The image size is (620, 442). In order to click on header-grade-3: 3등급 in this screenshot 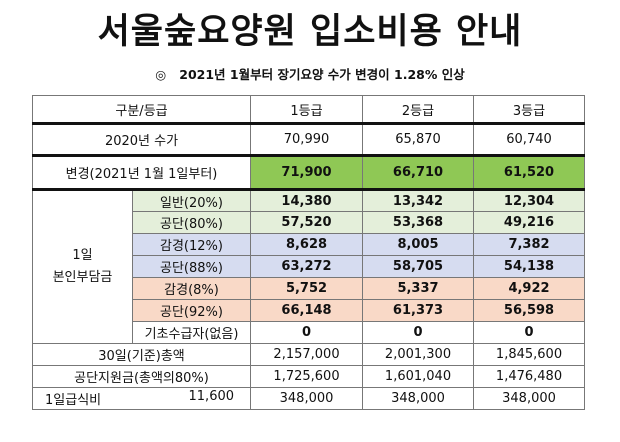, I will do `click(529, 110)`.